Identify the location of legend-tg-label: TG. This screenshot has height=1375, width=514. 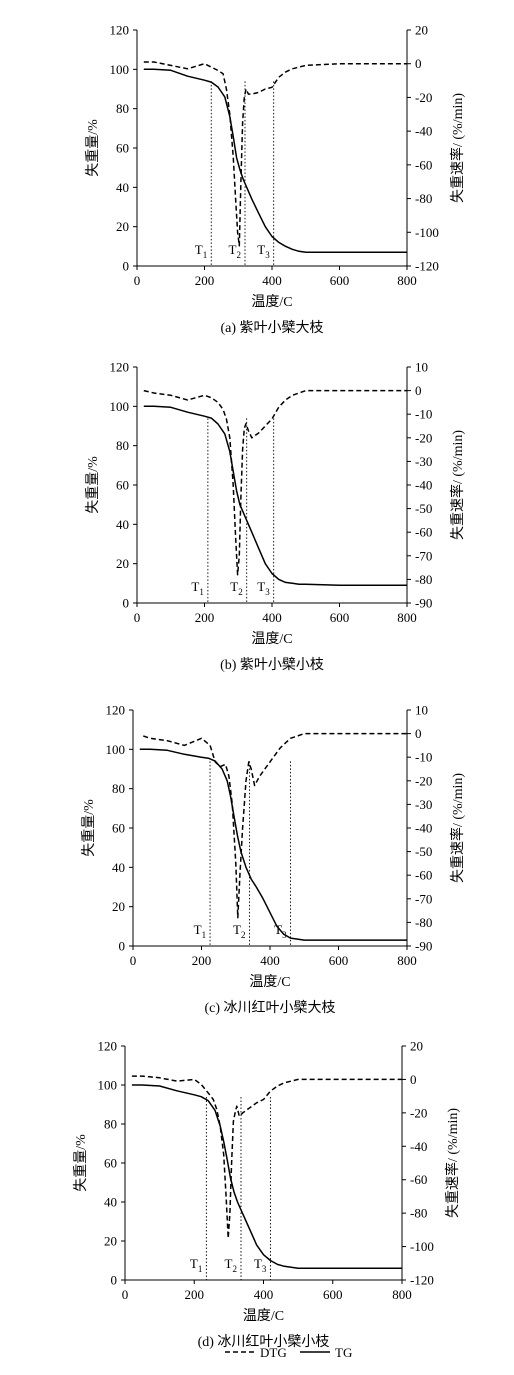
(343, 1352).